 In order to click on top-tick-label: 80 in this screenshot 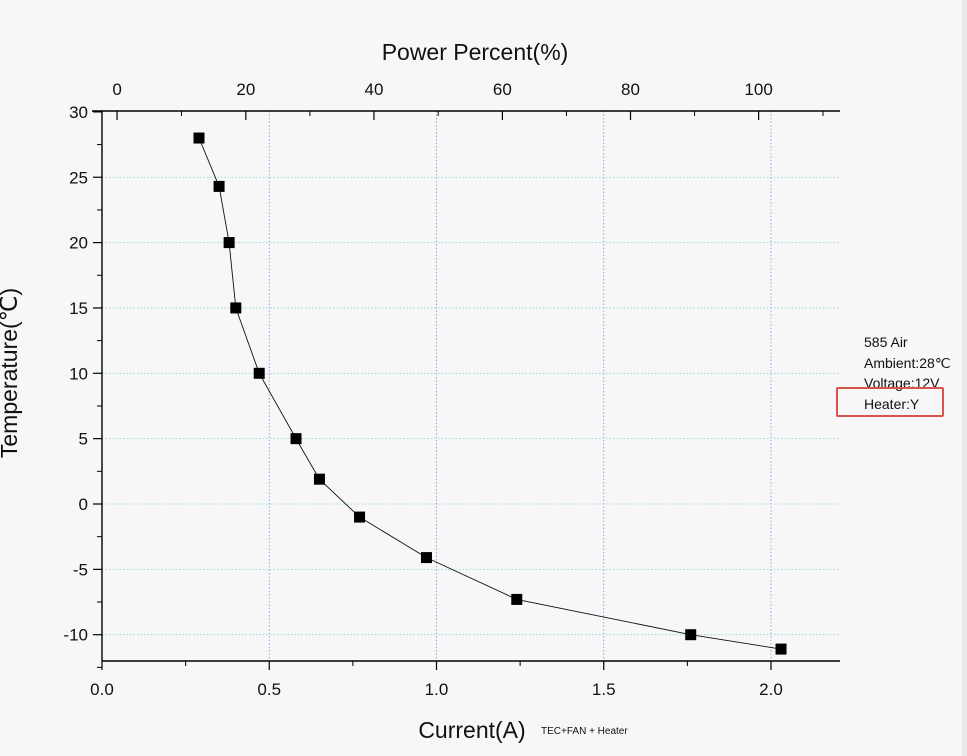, I will do `click(630, 89)`.